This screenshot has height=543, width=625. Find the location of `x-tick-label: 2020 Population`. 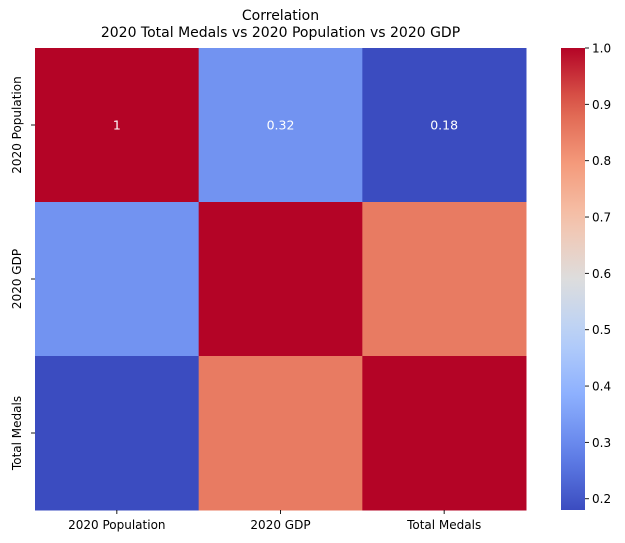

x-tick-label: 2020 Population is located at coordinates (116, 525).